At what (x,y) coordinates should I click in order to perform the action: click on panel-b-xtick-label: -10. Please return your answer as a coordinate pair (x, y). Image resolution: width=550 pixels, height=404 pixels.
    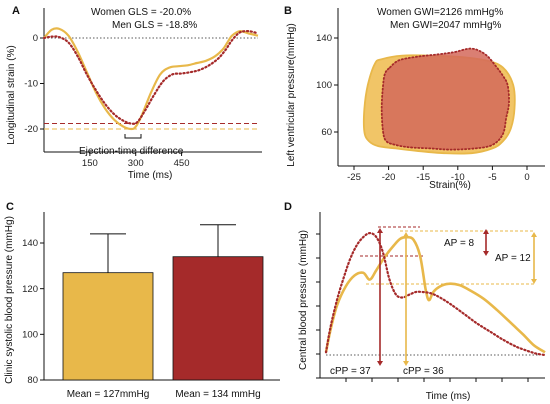
    Looking at the image, I should click on (458, 177).